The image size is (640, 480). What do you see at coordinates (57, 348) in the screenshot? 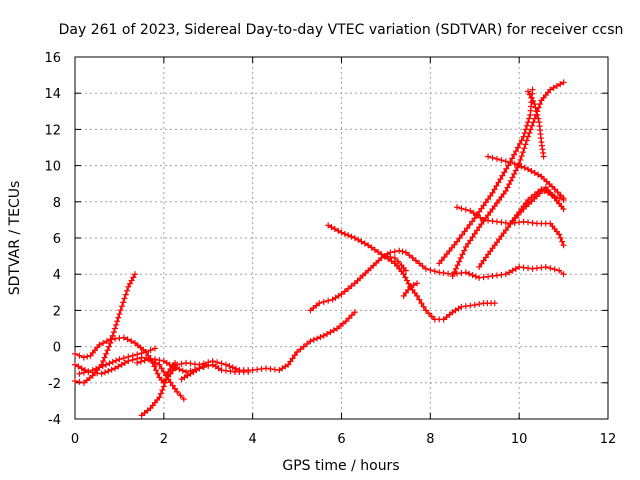
I see `y-tick-label: 0` at bounding box center [57, 348].